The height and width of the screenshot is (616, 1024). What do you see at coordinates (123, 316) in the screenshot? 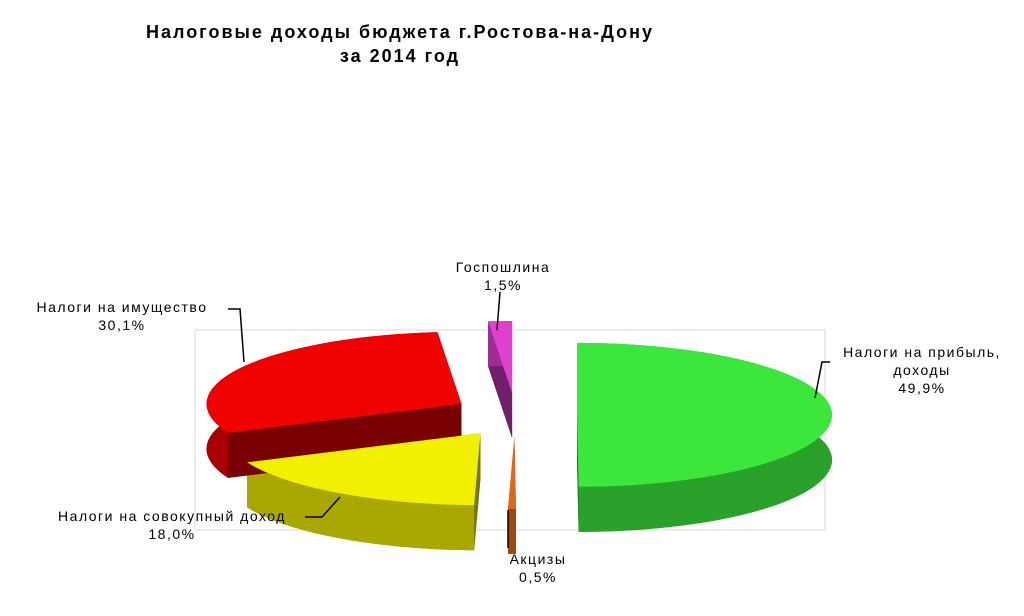
I see `slice-label: Налоги на имущество 30,1%` at bounding box center [123, 316].